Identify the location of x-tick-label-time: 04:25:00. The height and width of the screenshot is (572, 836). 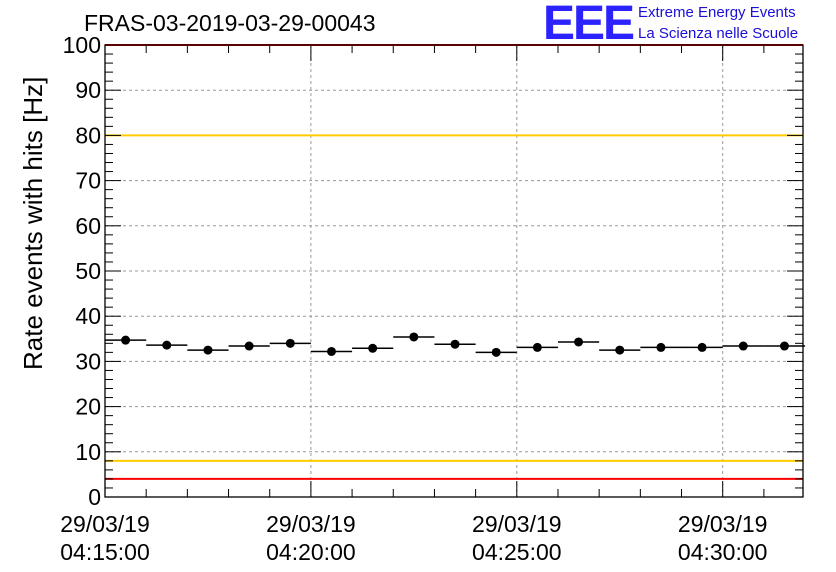
(517, 552).